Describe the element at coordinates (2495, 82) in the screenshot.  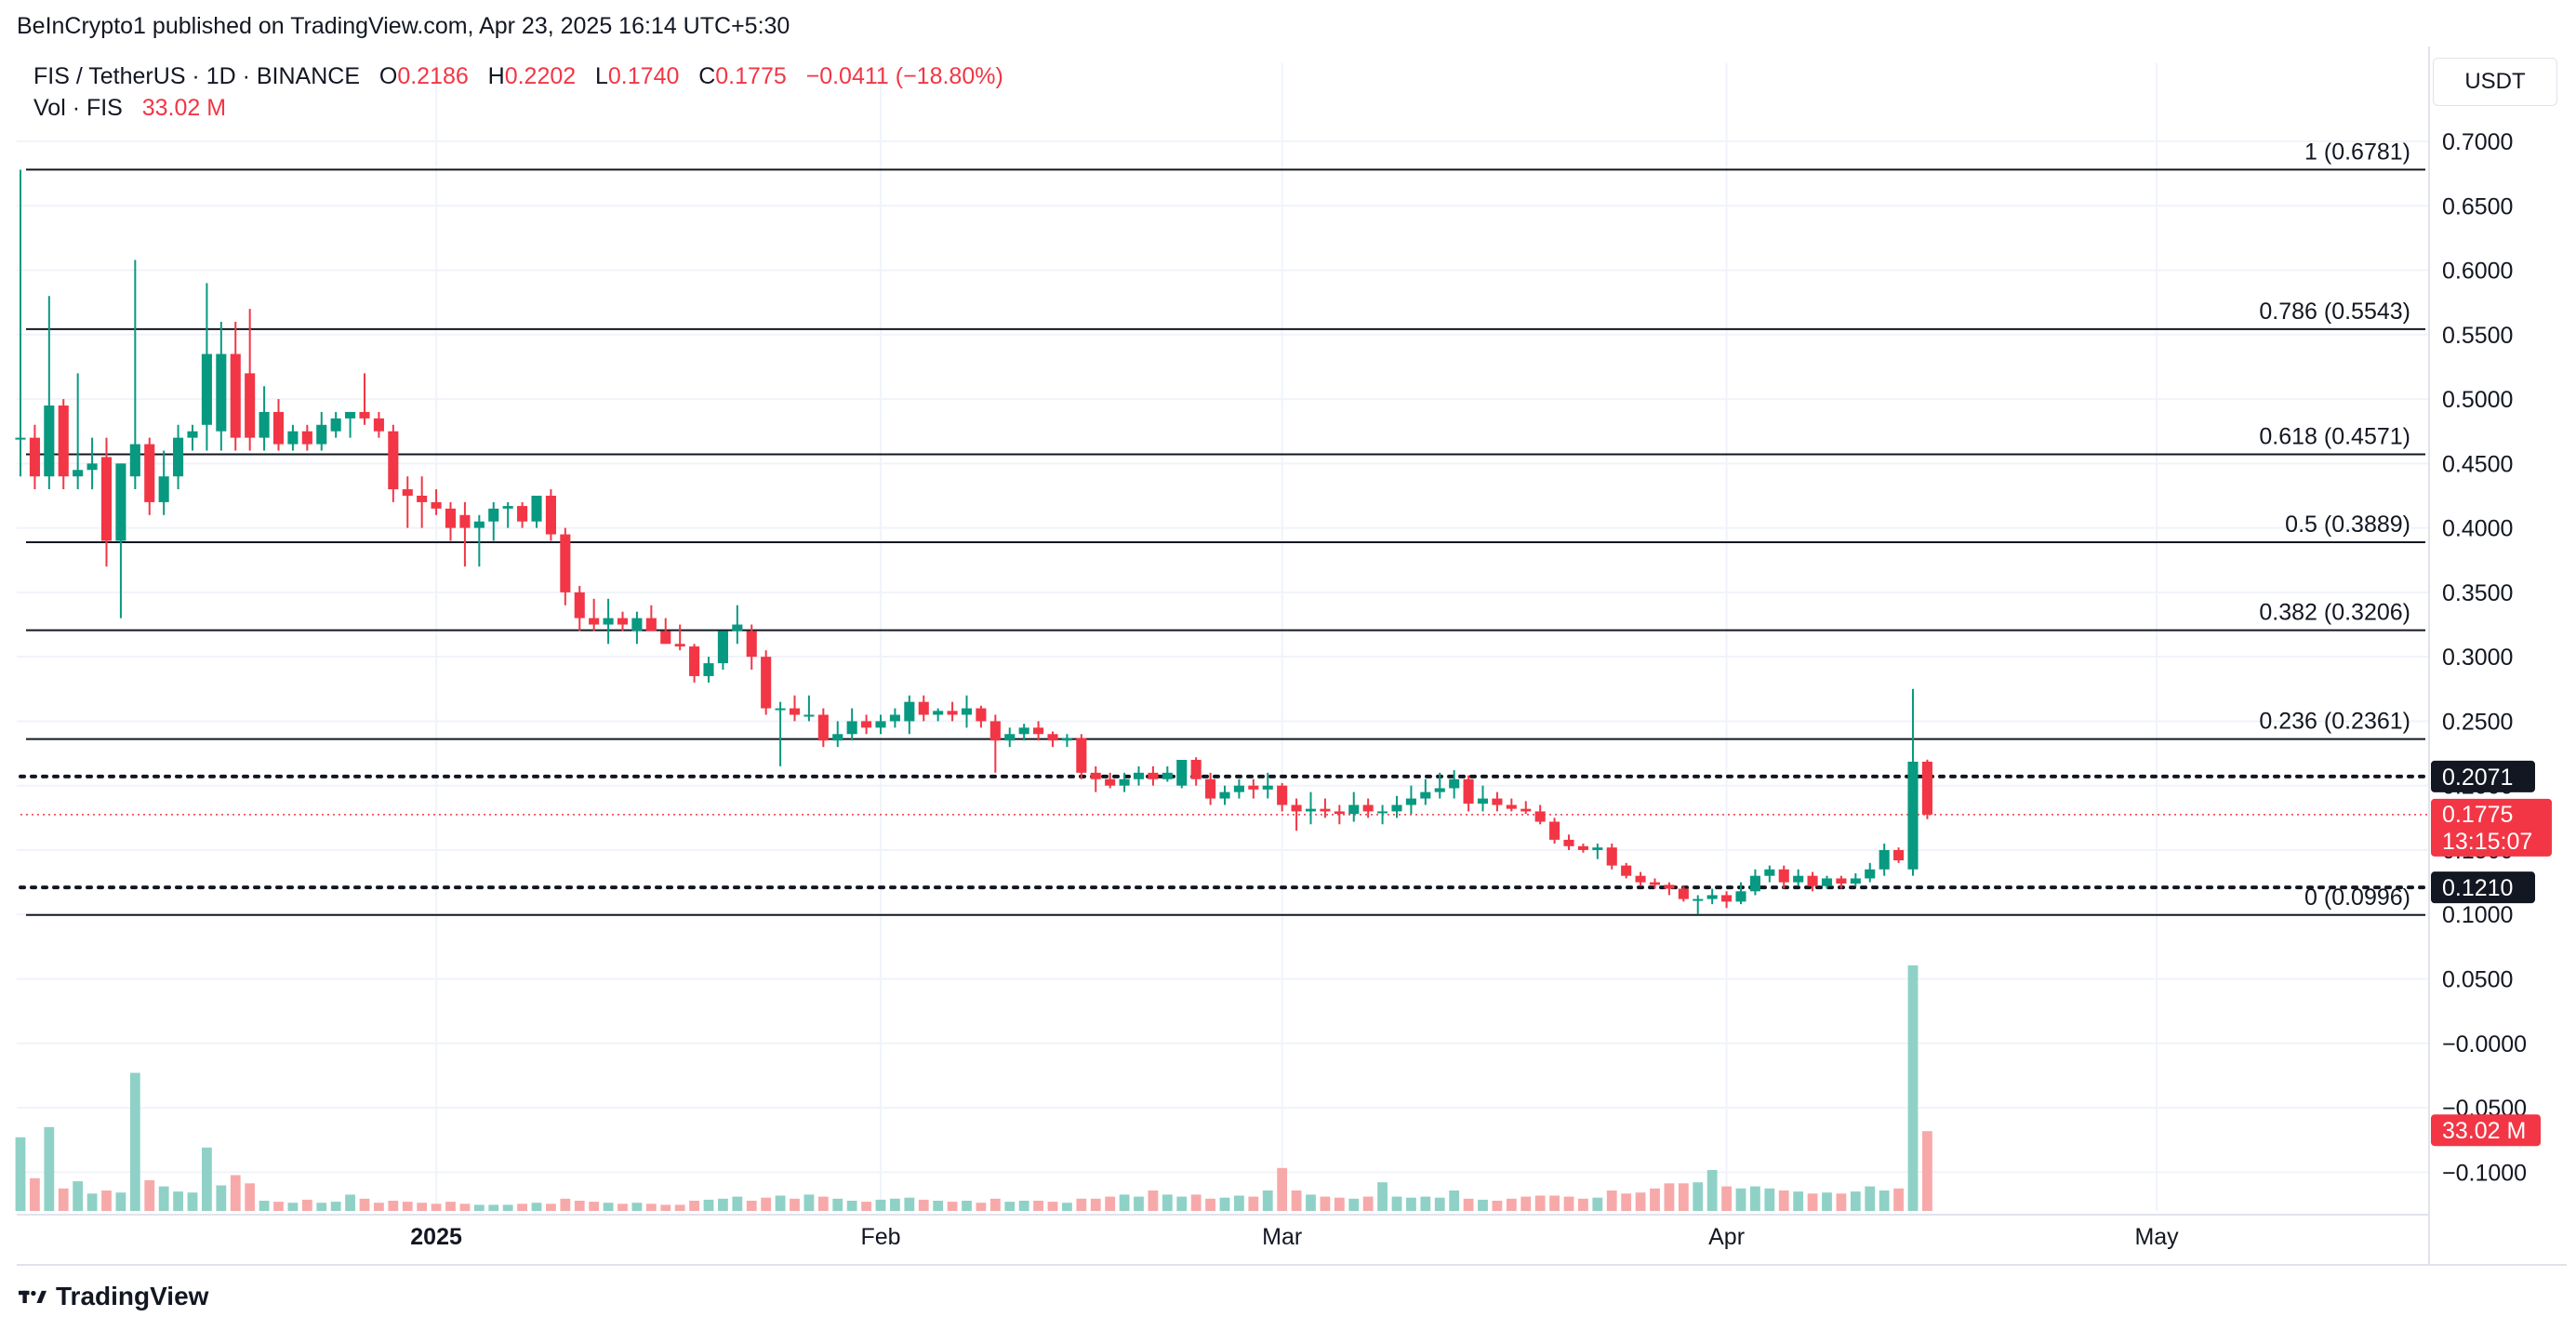
I see `currency-unit-button: USDT` at that location.